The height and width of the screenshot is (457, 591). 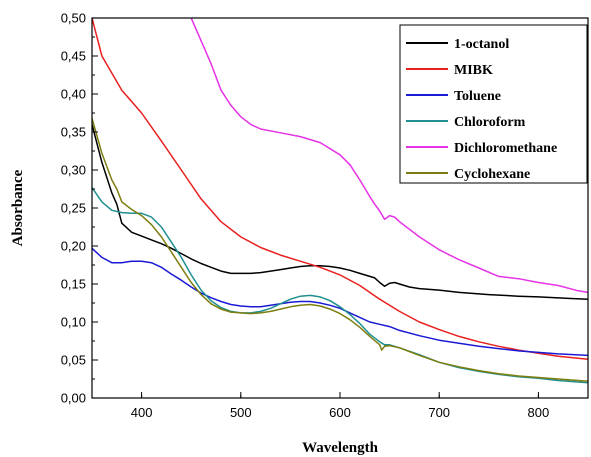 I want to click on y-tick-label: 0,40, so click(x=73, y=94).